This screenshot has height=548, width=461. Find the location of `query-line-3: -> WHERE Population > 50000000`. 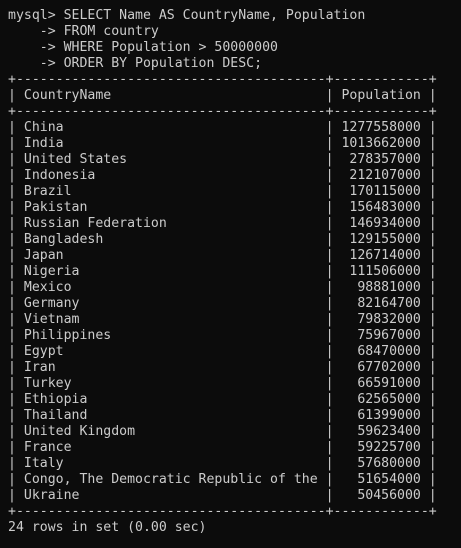

query-line-3: -> WHERE Population > 50000000 is located at coordinates (234, 48).